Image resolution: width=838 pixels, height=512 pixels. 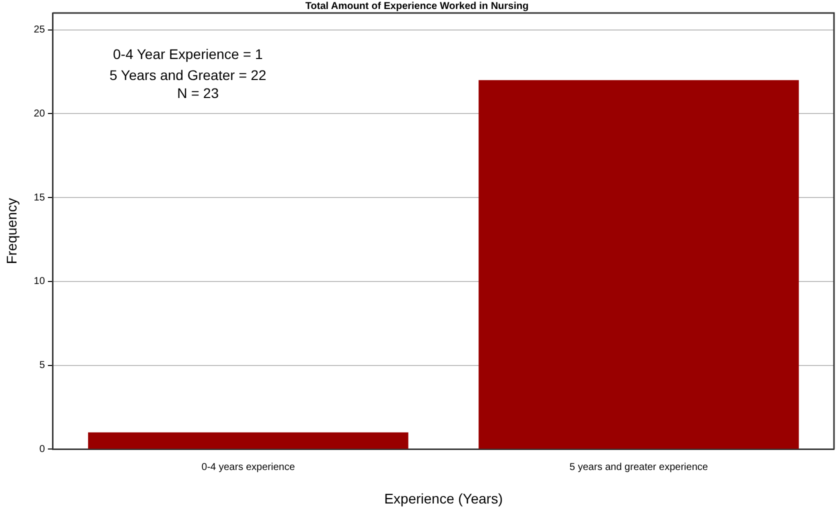 What do you see at coordinates (40, 198) in the screenshot?
I see `y-tick-label: 15` at bounding box center [40, 198].